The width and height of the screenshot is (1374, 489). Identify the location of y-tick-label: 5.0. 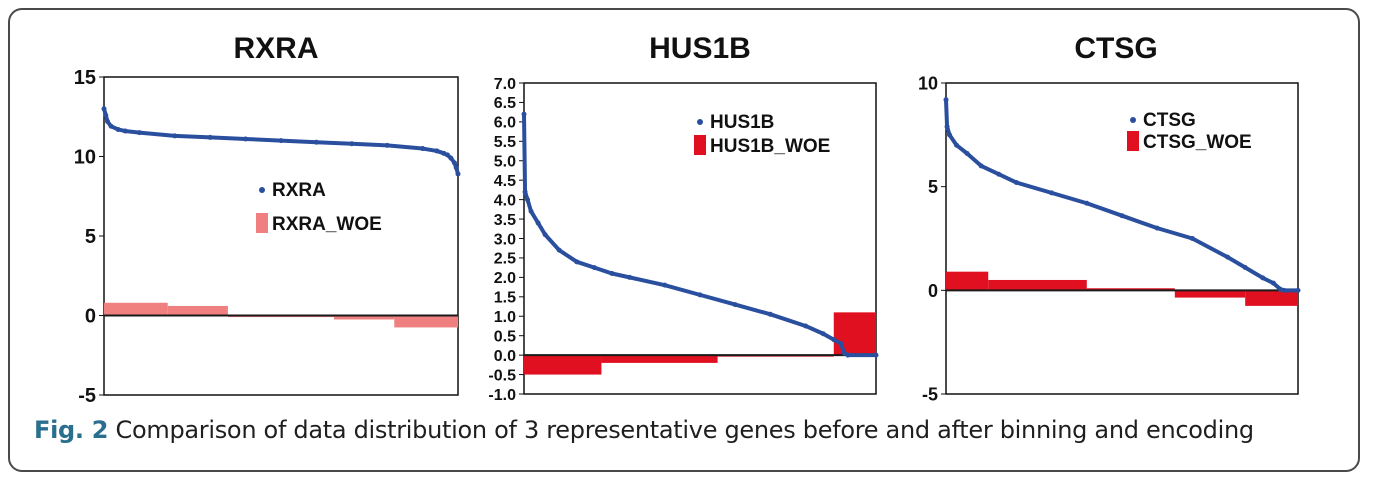
(505, 162).